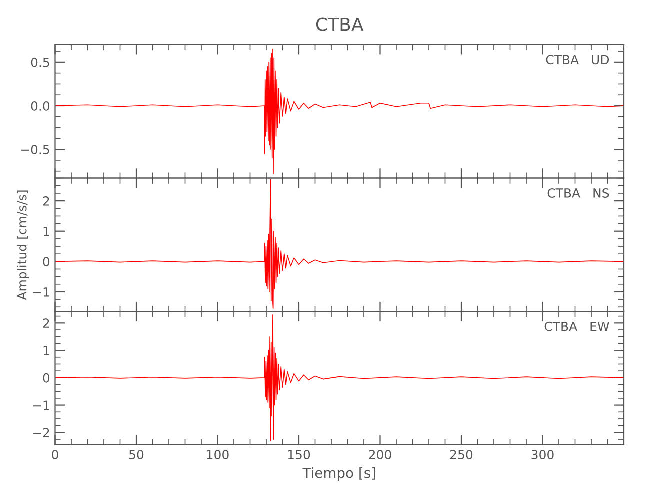 The width and height of the screenshot is (650, 500). Describe the element at coordinates (461, 455) in the screenshot. I see `x-tick-label: 250` at that location.